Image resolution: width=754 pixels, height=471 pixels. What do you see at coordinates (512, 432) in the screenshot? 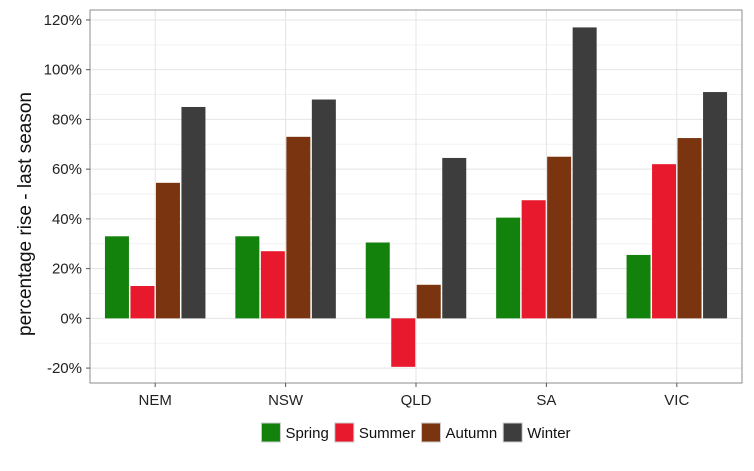
I see `legend-key-winter` at bounding box center [512, 432].